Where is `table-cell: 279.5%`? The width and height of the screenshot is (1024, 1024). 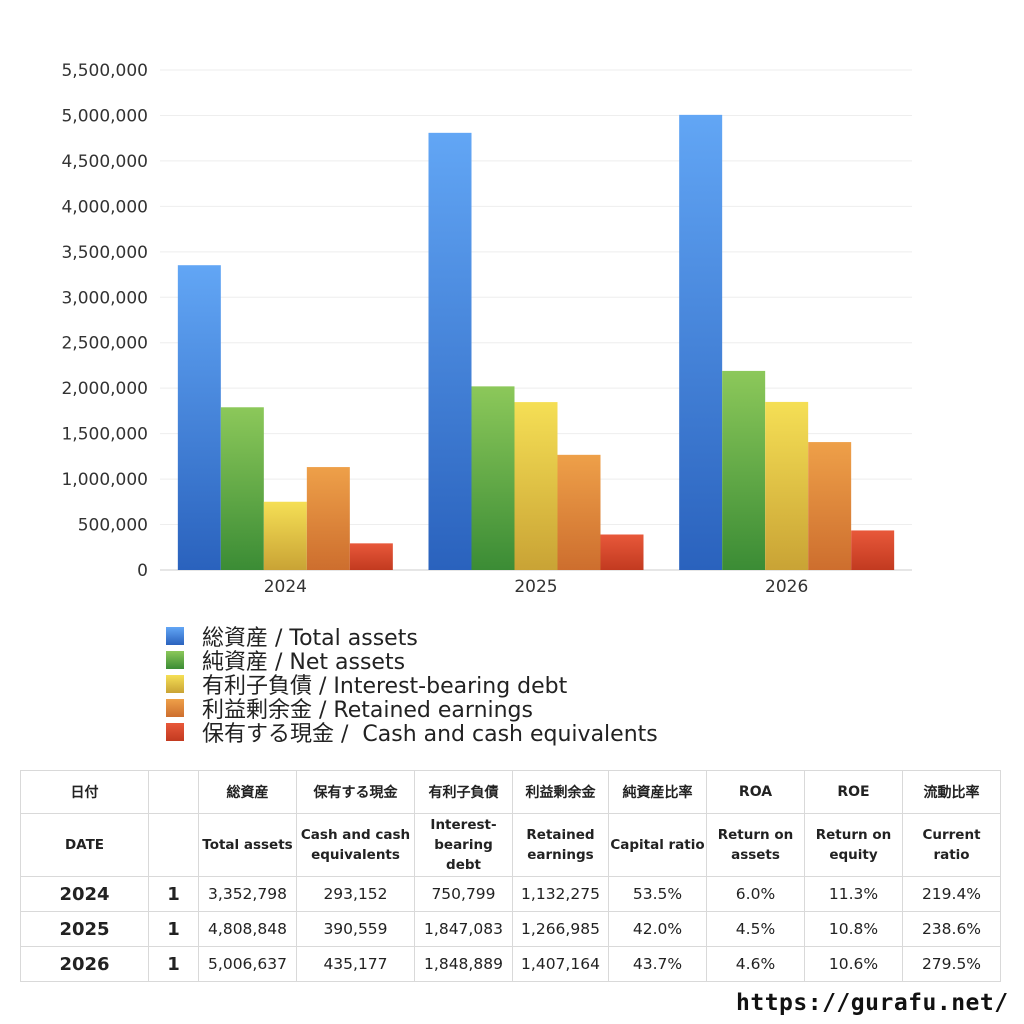 table-cell: 279.5% is located at coordinates (951, 964).